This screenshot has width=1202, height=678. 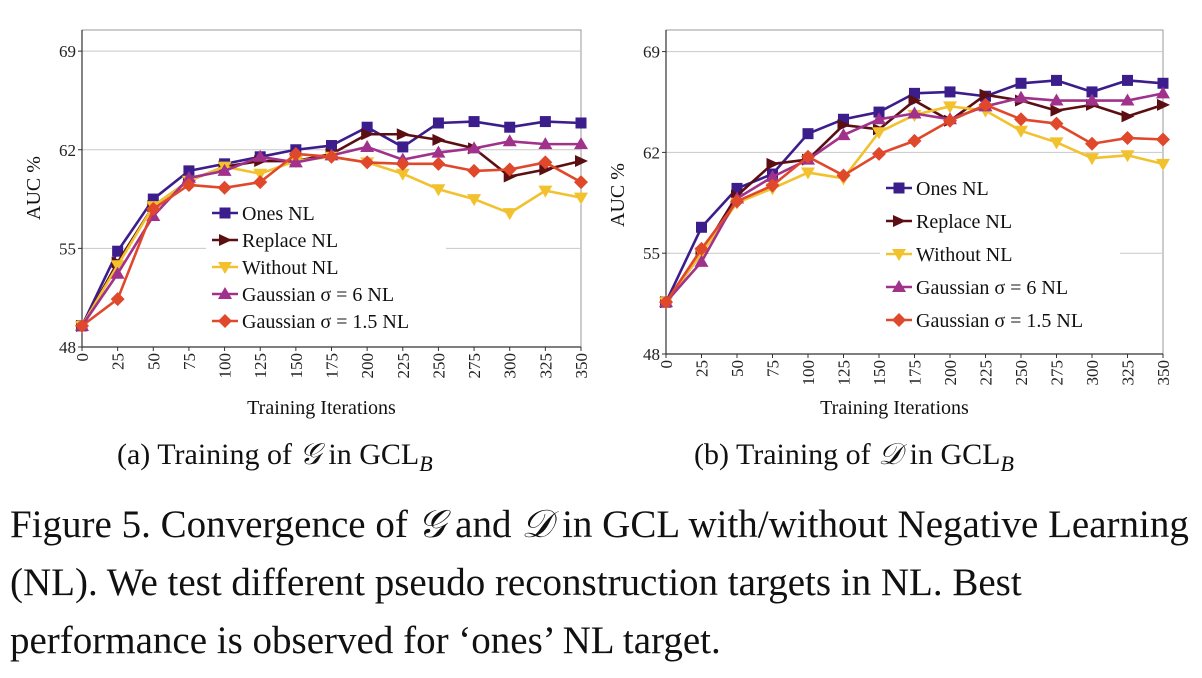 What do you see at coordinates (1057, 373) in the screenshot?
I see `x-tick-label: 275` at bounding box center [1057, 373].